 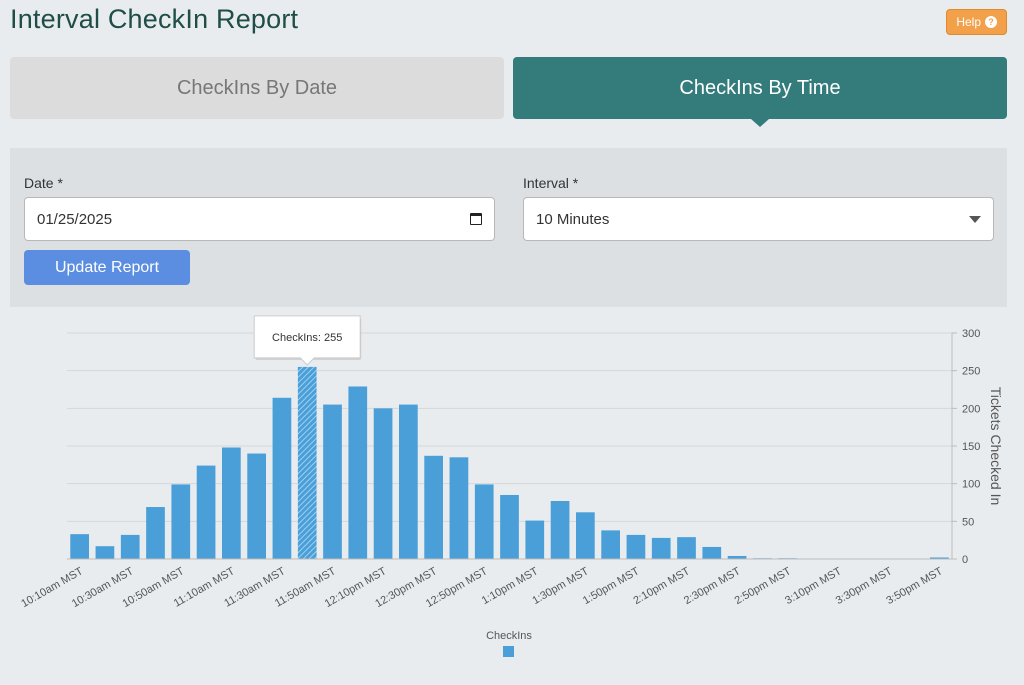 What do you see at coordinates (75, 219) in the screenshot?
I see `date-value: 01/25/2025` at bounding box center [75, 219].